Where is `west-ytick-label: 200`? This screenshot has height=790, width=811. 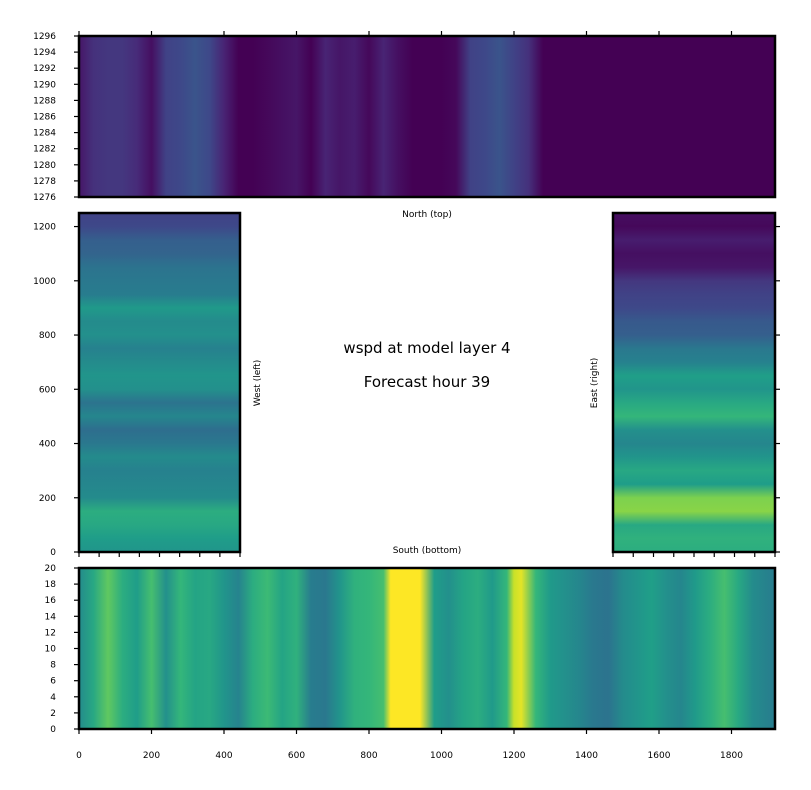
west-ytick-label: 200 is located at coordinates (47, 499).